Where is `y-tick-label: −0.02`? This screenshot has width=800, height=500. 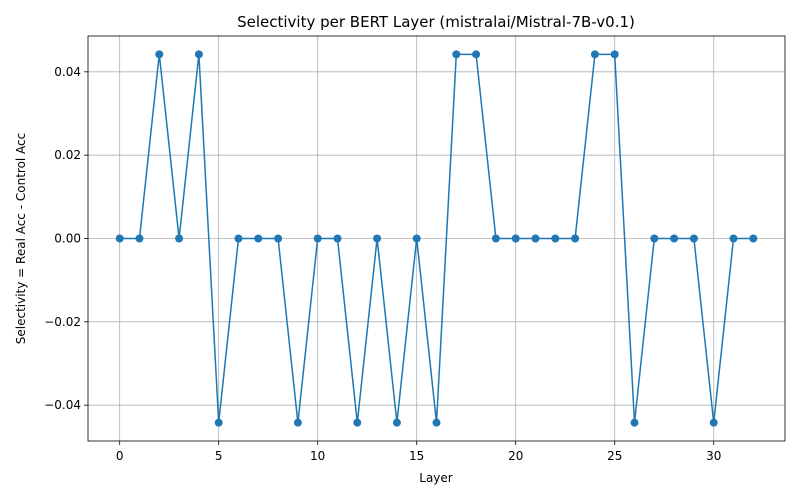
y-tick-label: −0.02 is located at coordinates (62, 322).